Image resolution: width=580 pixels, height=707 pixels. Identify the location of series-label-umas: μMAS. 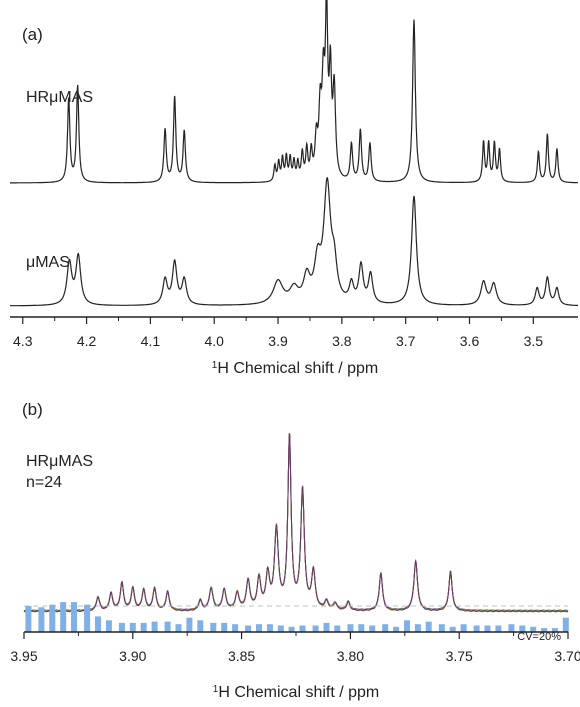
(48, 262).